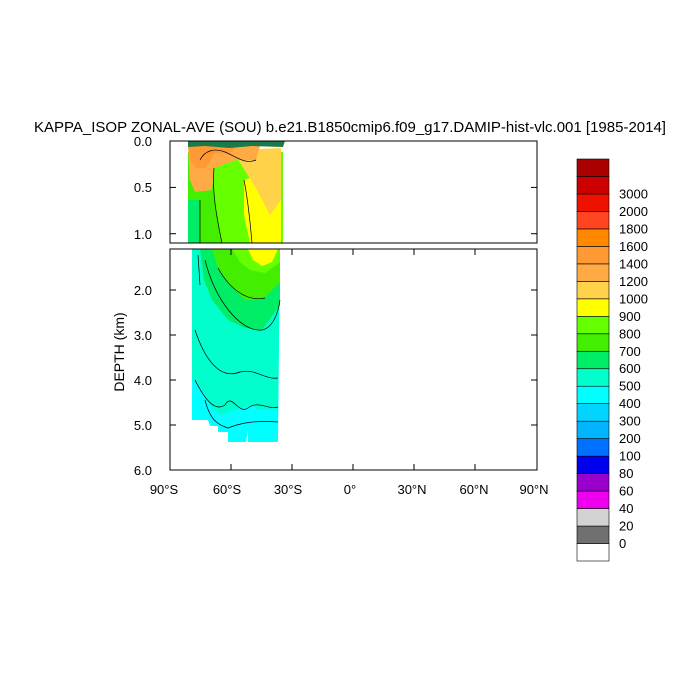  What do you see at coordinates (633, 211) in the screenshot?
I see `colorbar-label: 2000` at bounding box center [633, 211].